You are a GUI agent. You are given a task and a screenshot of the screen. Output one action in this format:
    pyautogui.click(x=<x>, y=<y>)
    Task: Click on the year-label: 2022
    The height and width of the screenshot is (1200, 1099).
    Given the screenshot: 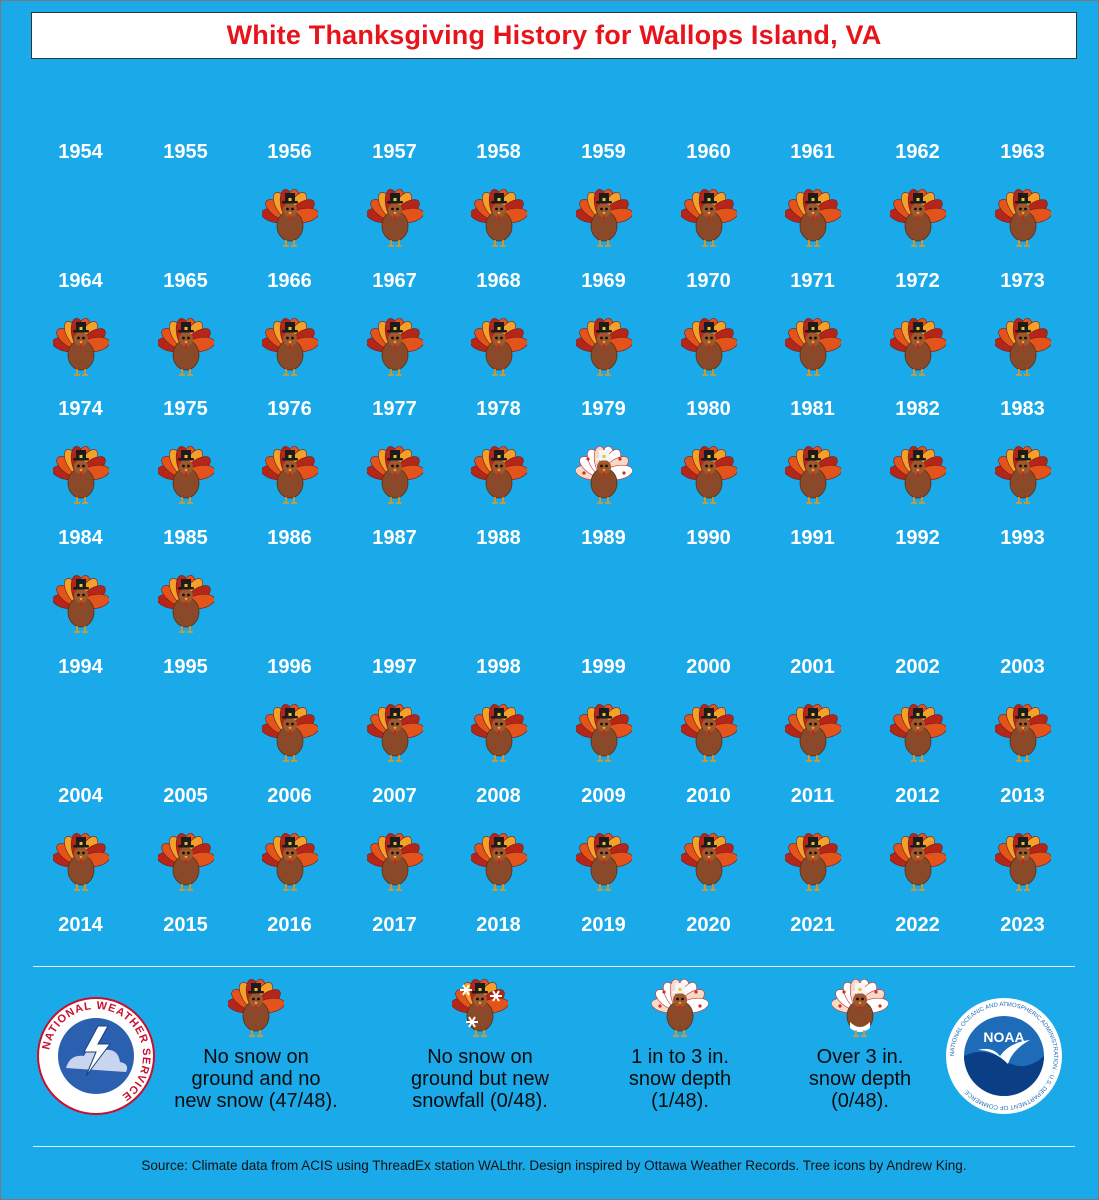 What is the action you would take?
    pyautogui.click(x=917, y=925)
    